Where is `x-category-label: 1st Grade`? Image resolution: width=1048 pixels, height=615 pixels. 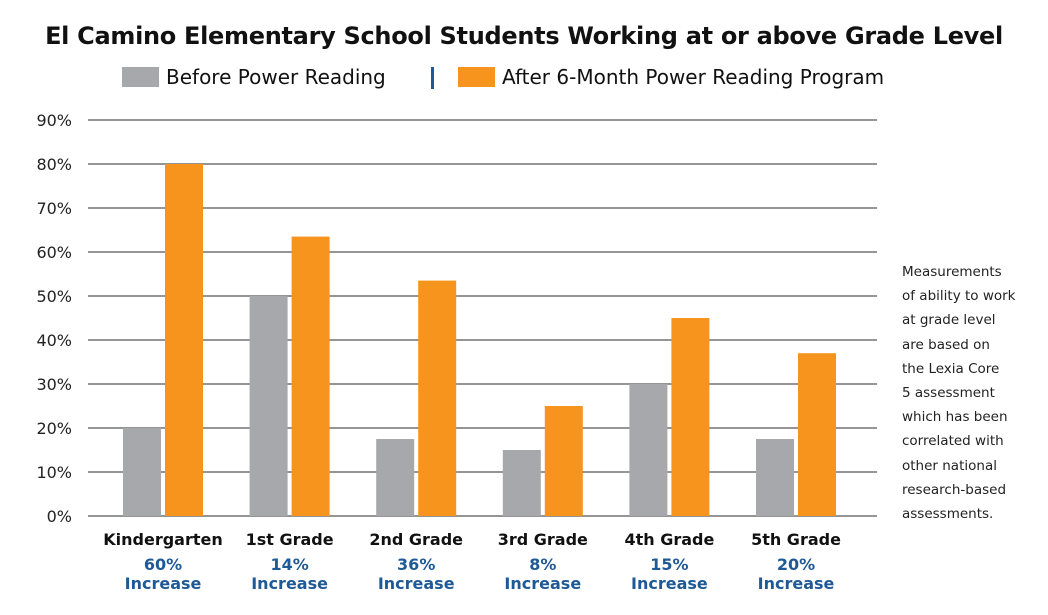 x-category-label: 1st Grade is located at coordinates (290, 539).